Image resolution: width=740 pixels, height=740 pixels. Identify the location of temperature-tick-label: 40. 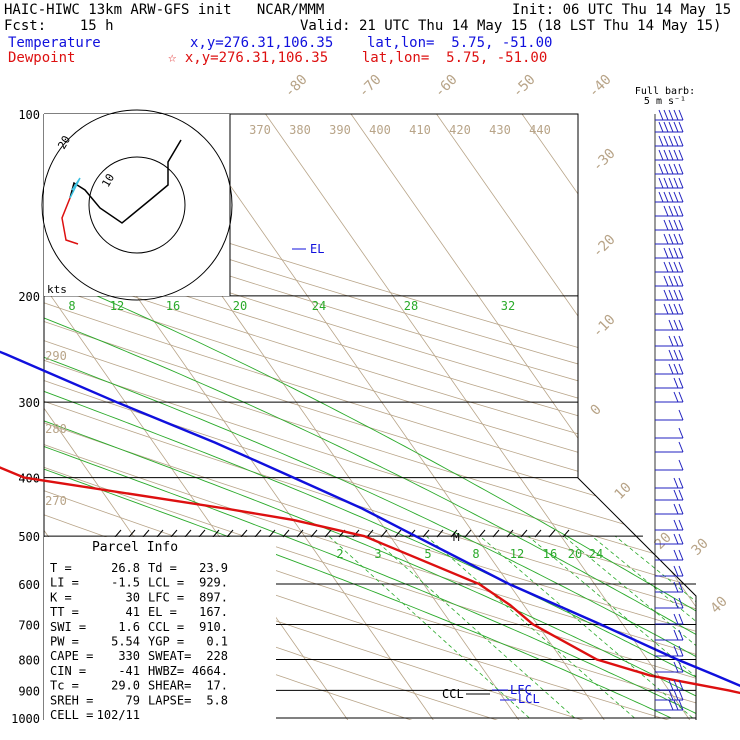
(719, 605).